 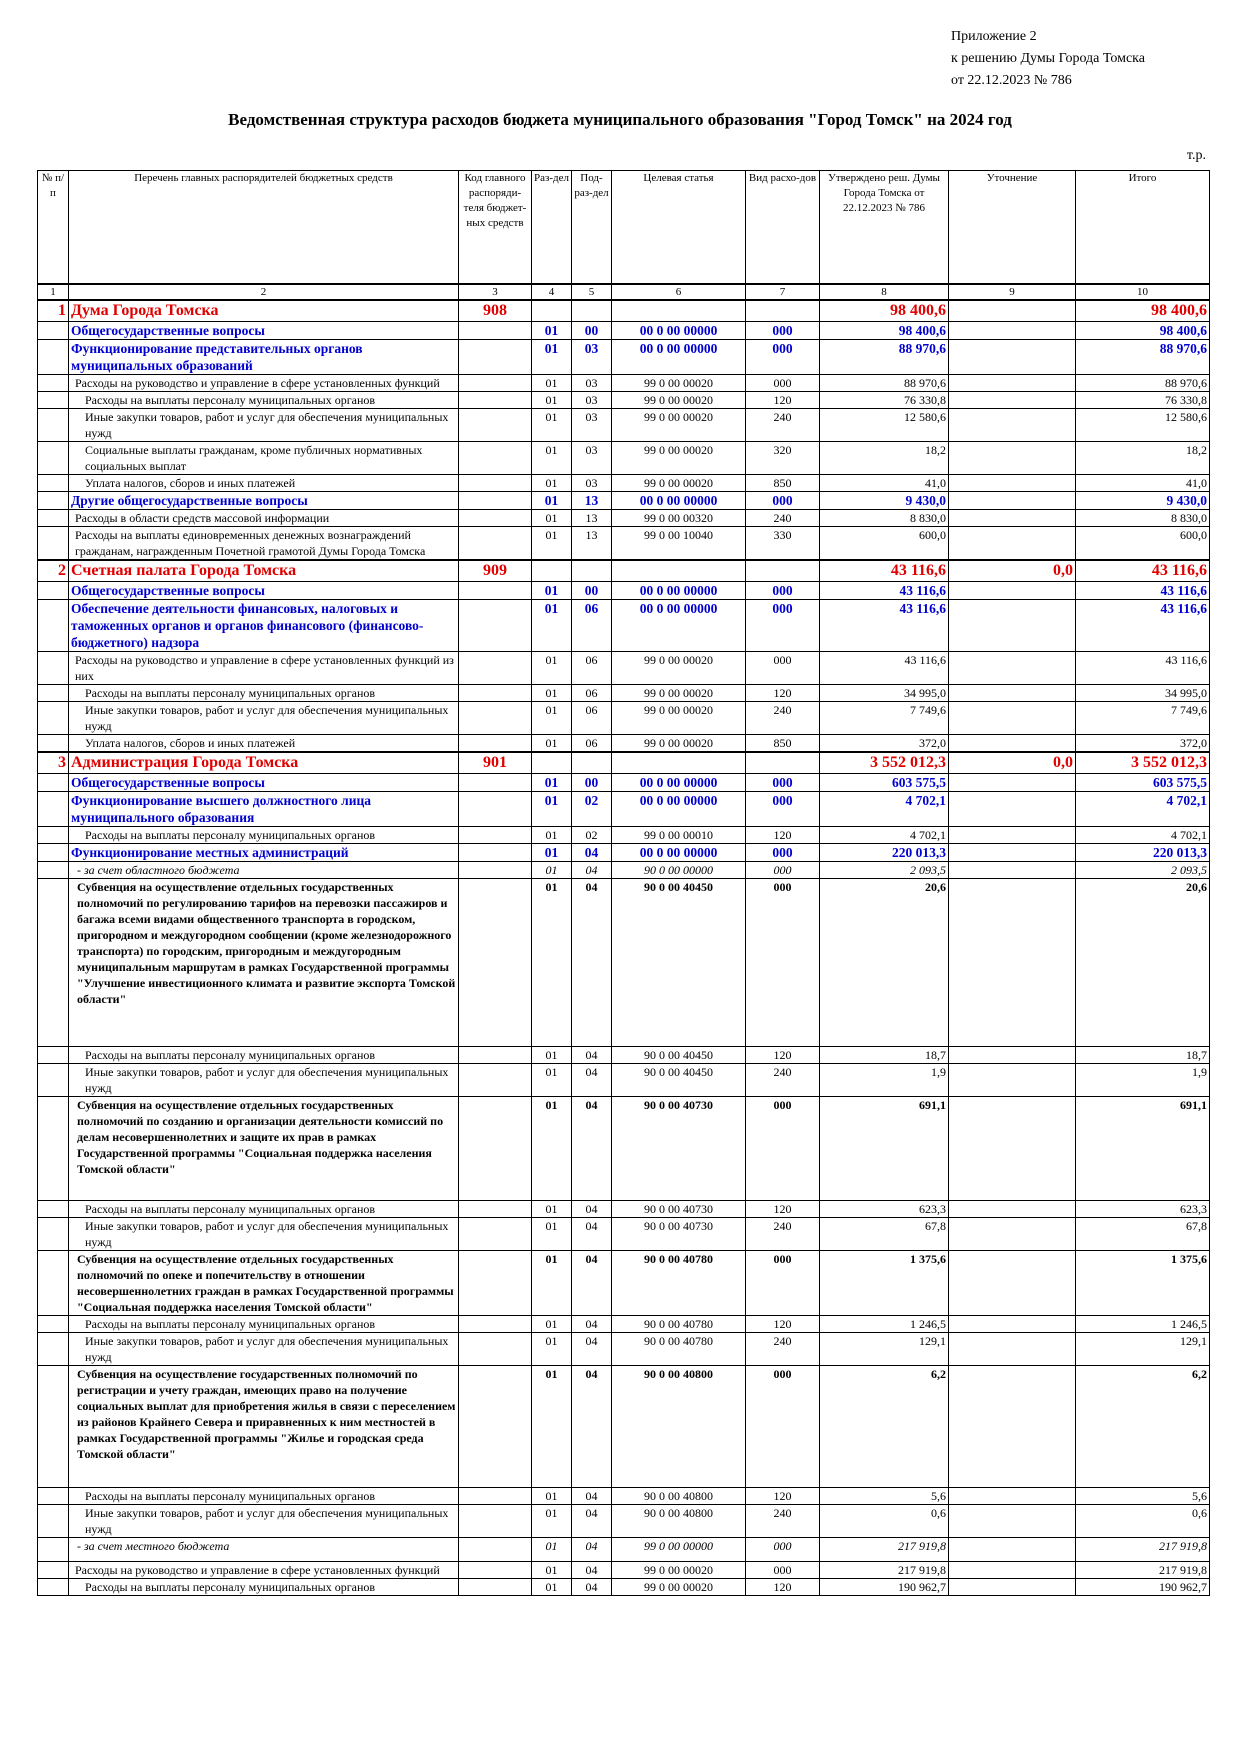 I want to click on cell: 90 0 00 00000, so click(x=678, y=870).